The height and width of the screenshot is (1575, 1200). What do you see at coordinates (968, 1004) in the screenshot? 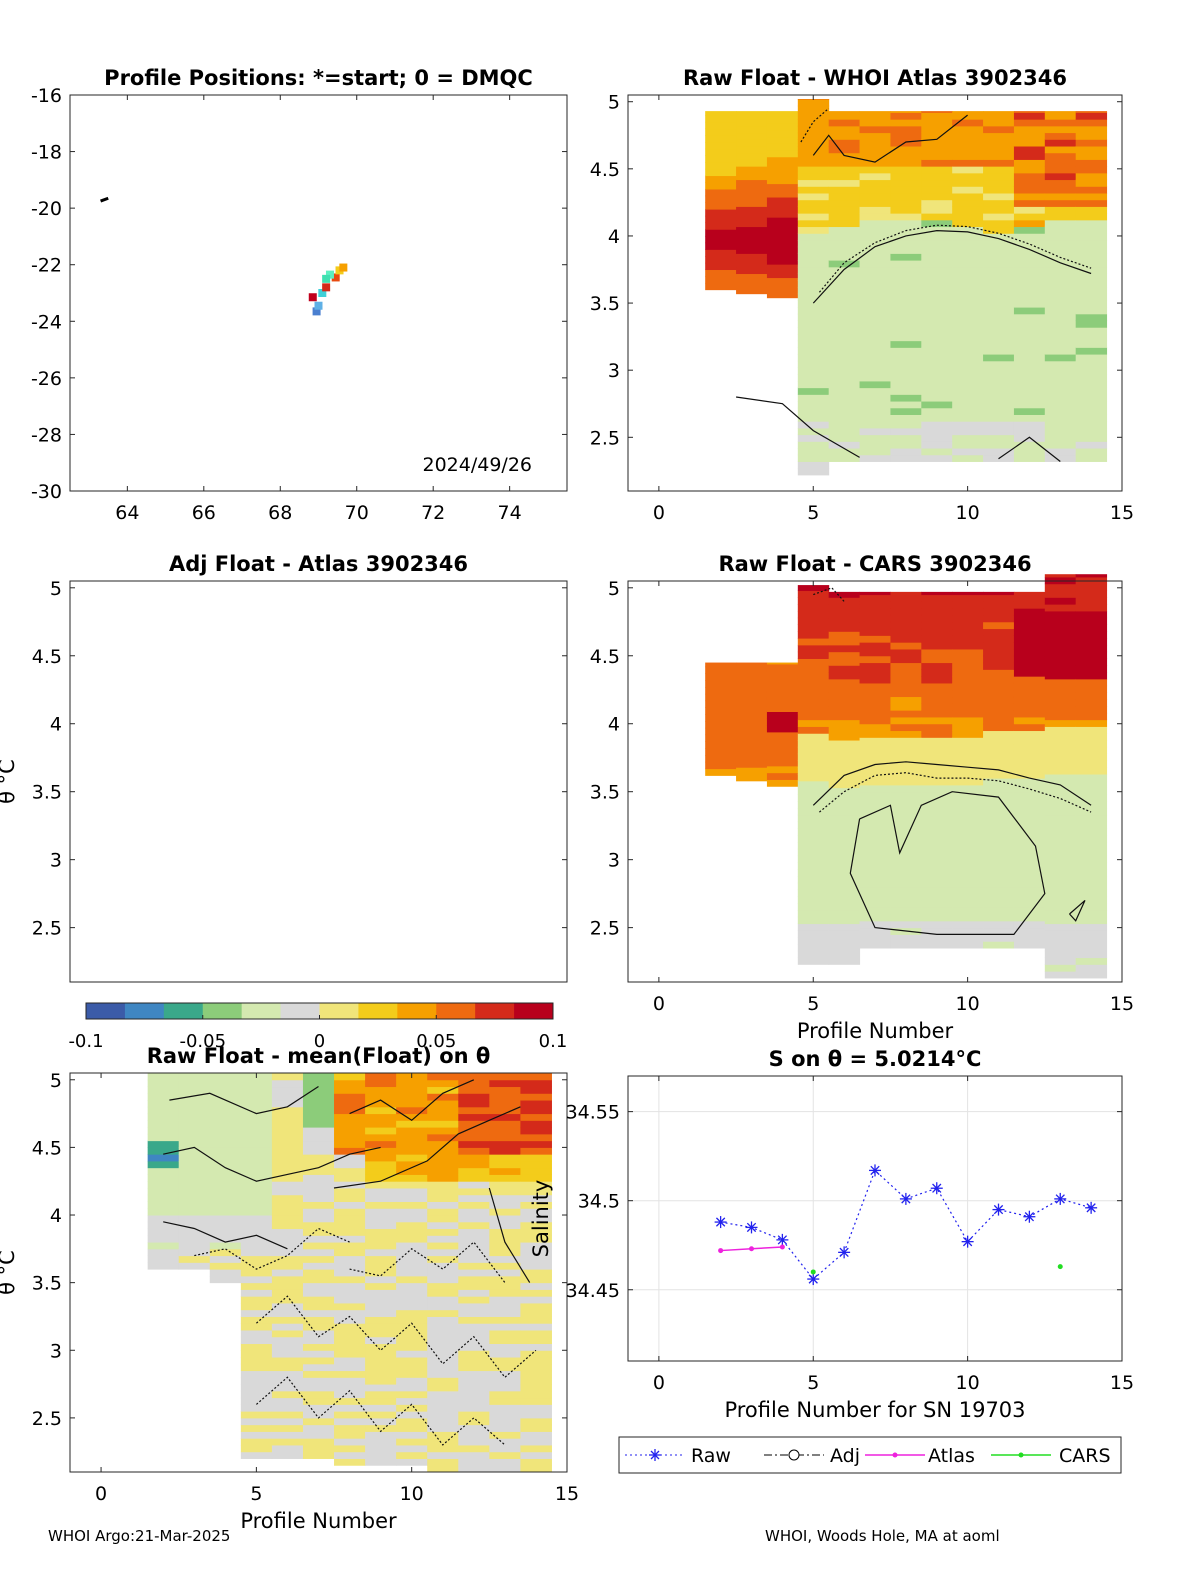
I see `raw-cars-xtick-label: 10` at bounding box center [968, 1004].